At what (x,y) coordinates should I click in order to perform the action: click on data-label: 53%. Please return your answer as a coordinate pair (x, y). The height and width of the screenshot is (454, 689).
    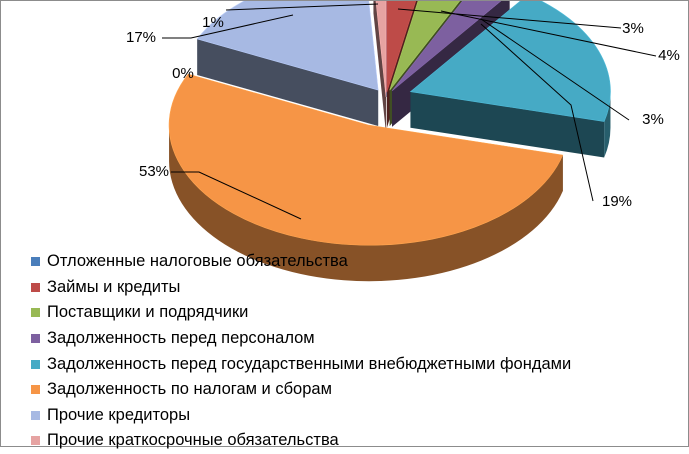
    Looking at the image, I should click on (154, 171).